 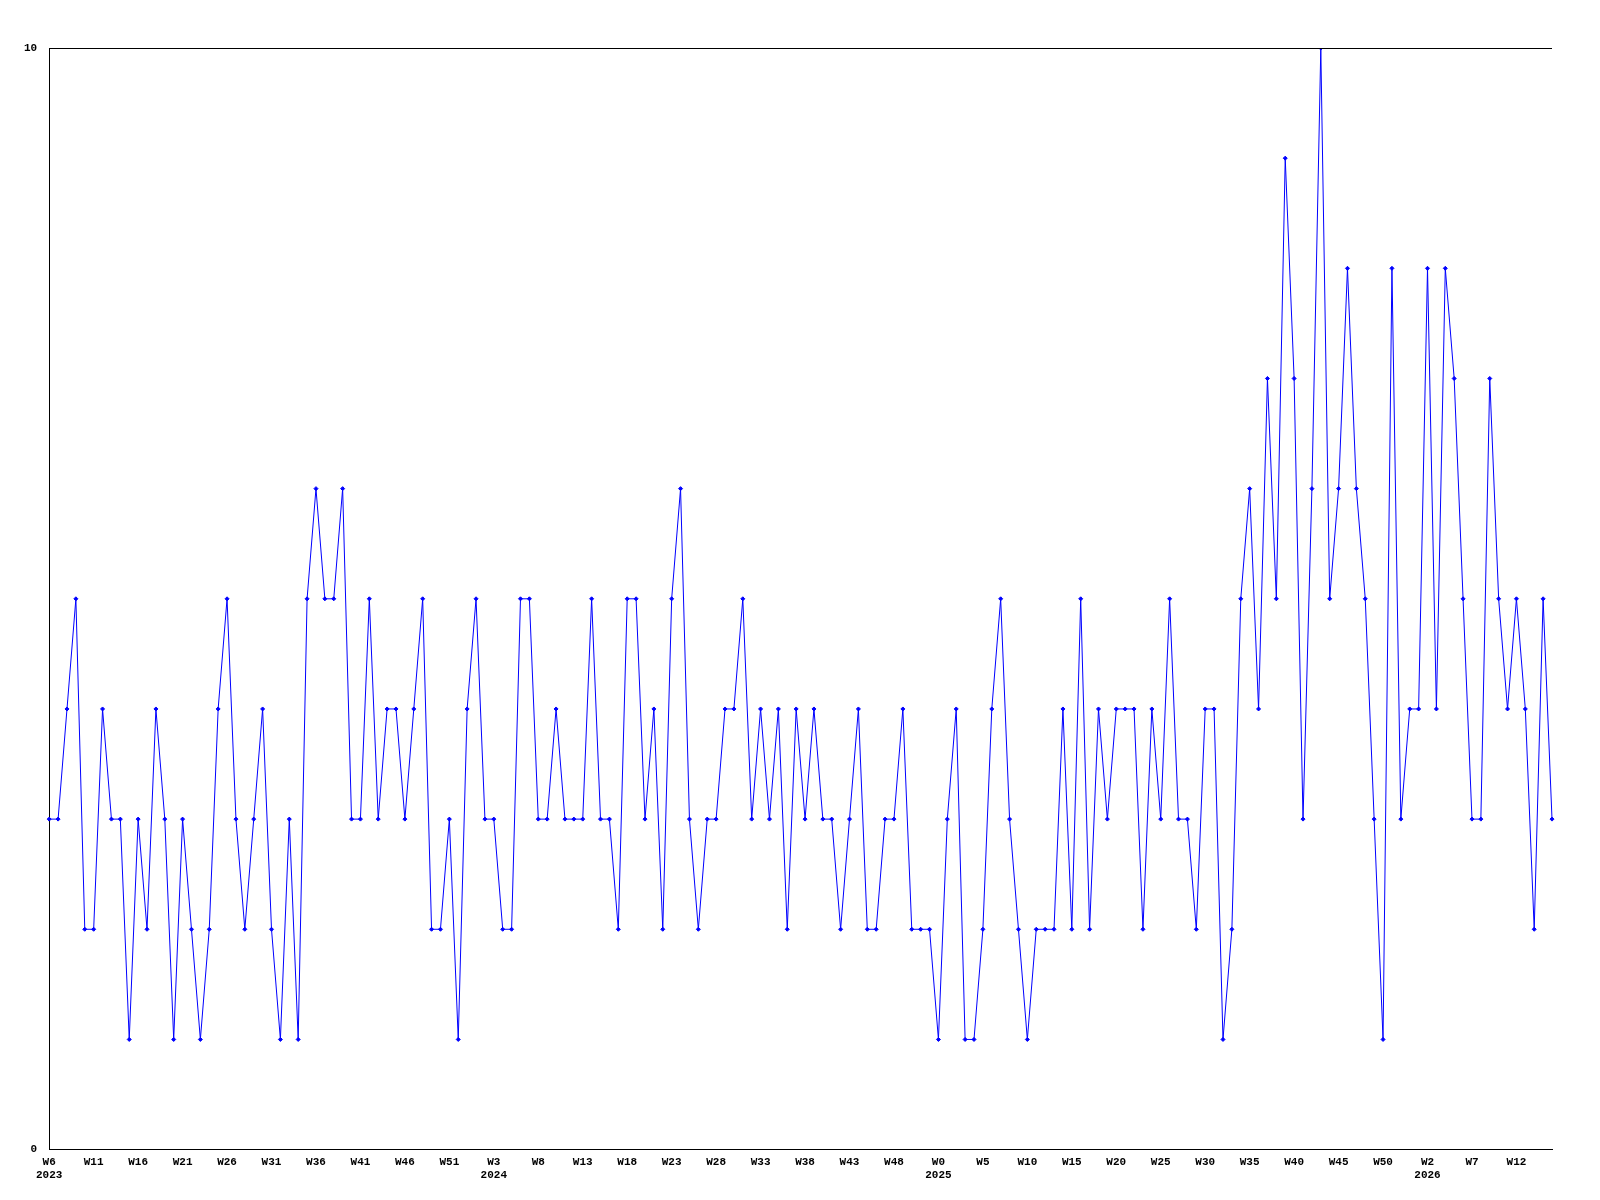 I want to click on x-tick-label: W3 2024, so click(x=494, y=1168).